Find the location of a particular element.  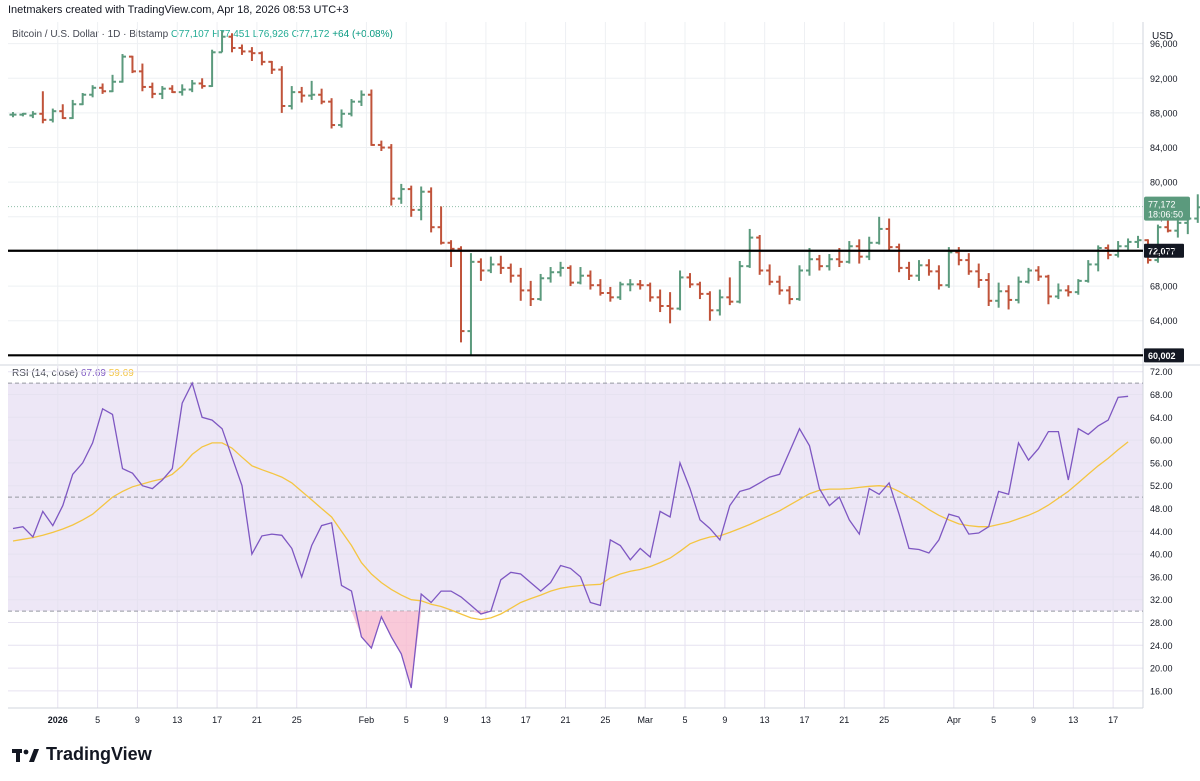

currency-label: USD is located at coordinates (1163, 36).